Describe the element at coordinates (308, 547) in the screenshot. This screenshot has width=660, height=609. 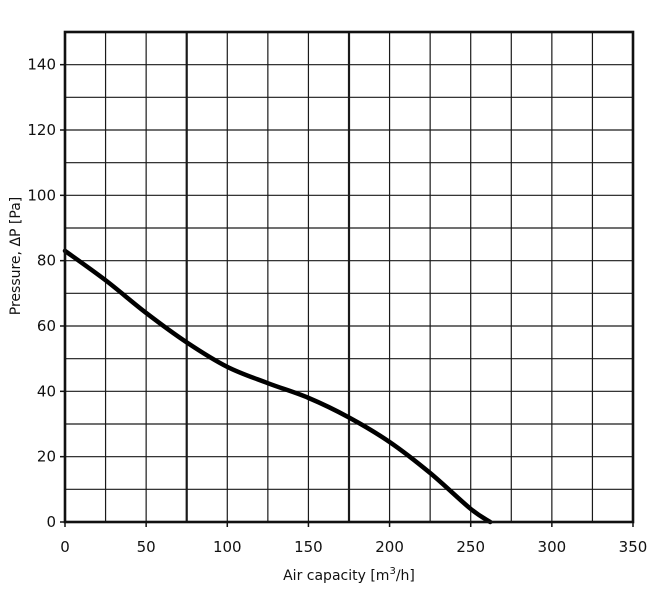
I see `x-tick-label: 150` at that location.